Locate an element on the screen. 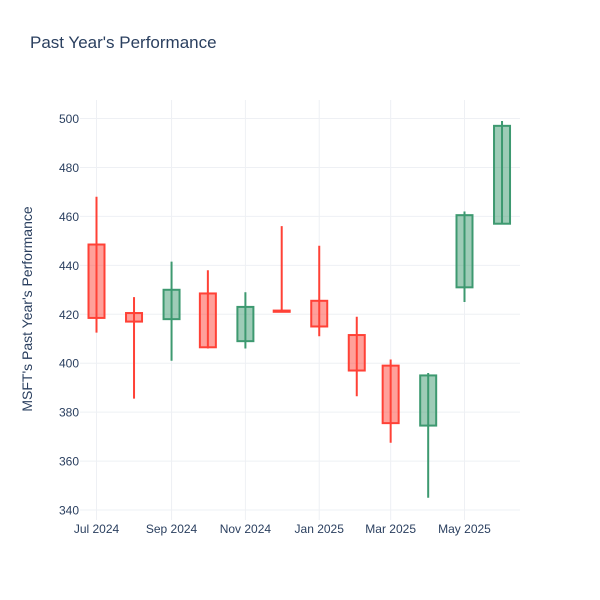 The image size is (600, 600). y-tick-label: 480 is located at coordinates (69, 168).